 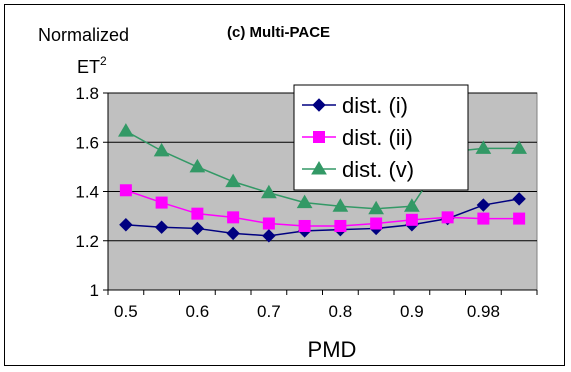 What do you see at coordinates (278, 32) in the screenshot?
I see `chart-title: (c) Multi-PACE` at bounding box center [278, 32].